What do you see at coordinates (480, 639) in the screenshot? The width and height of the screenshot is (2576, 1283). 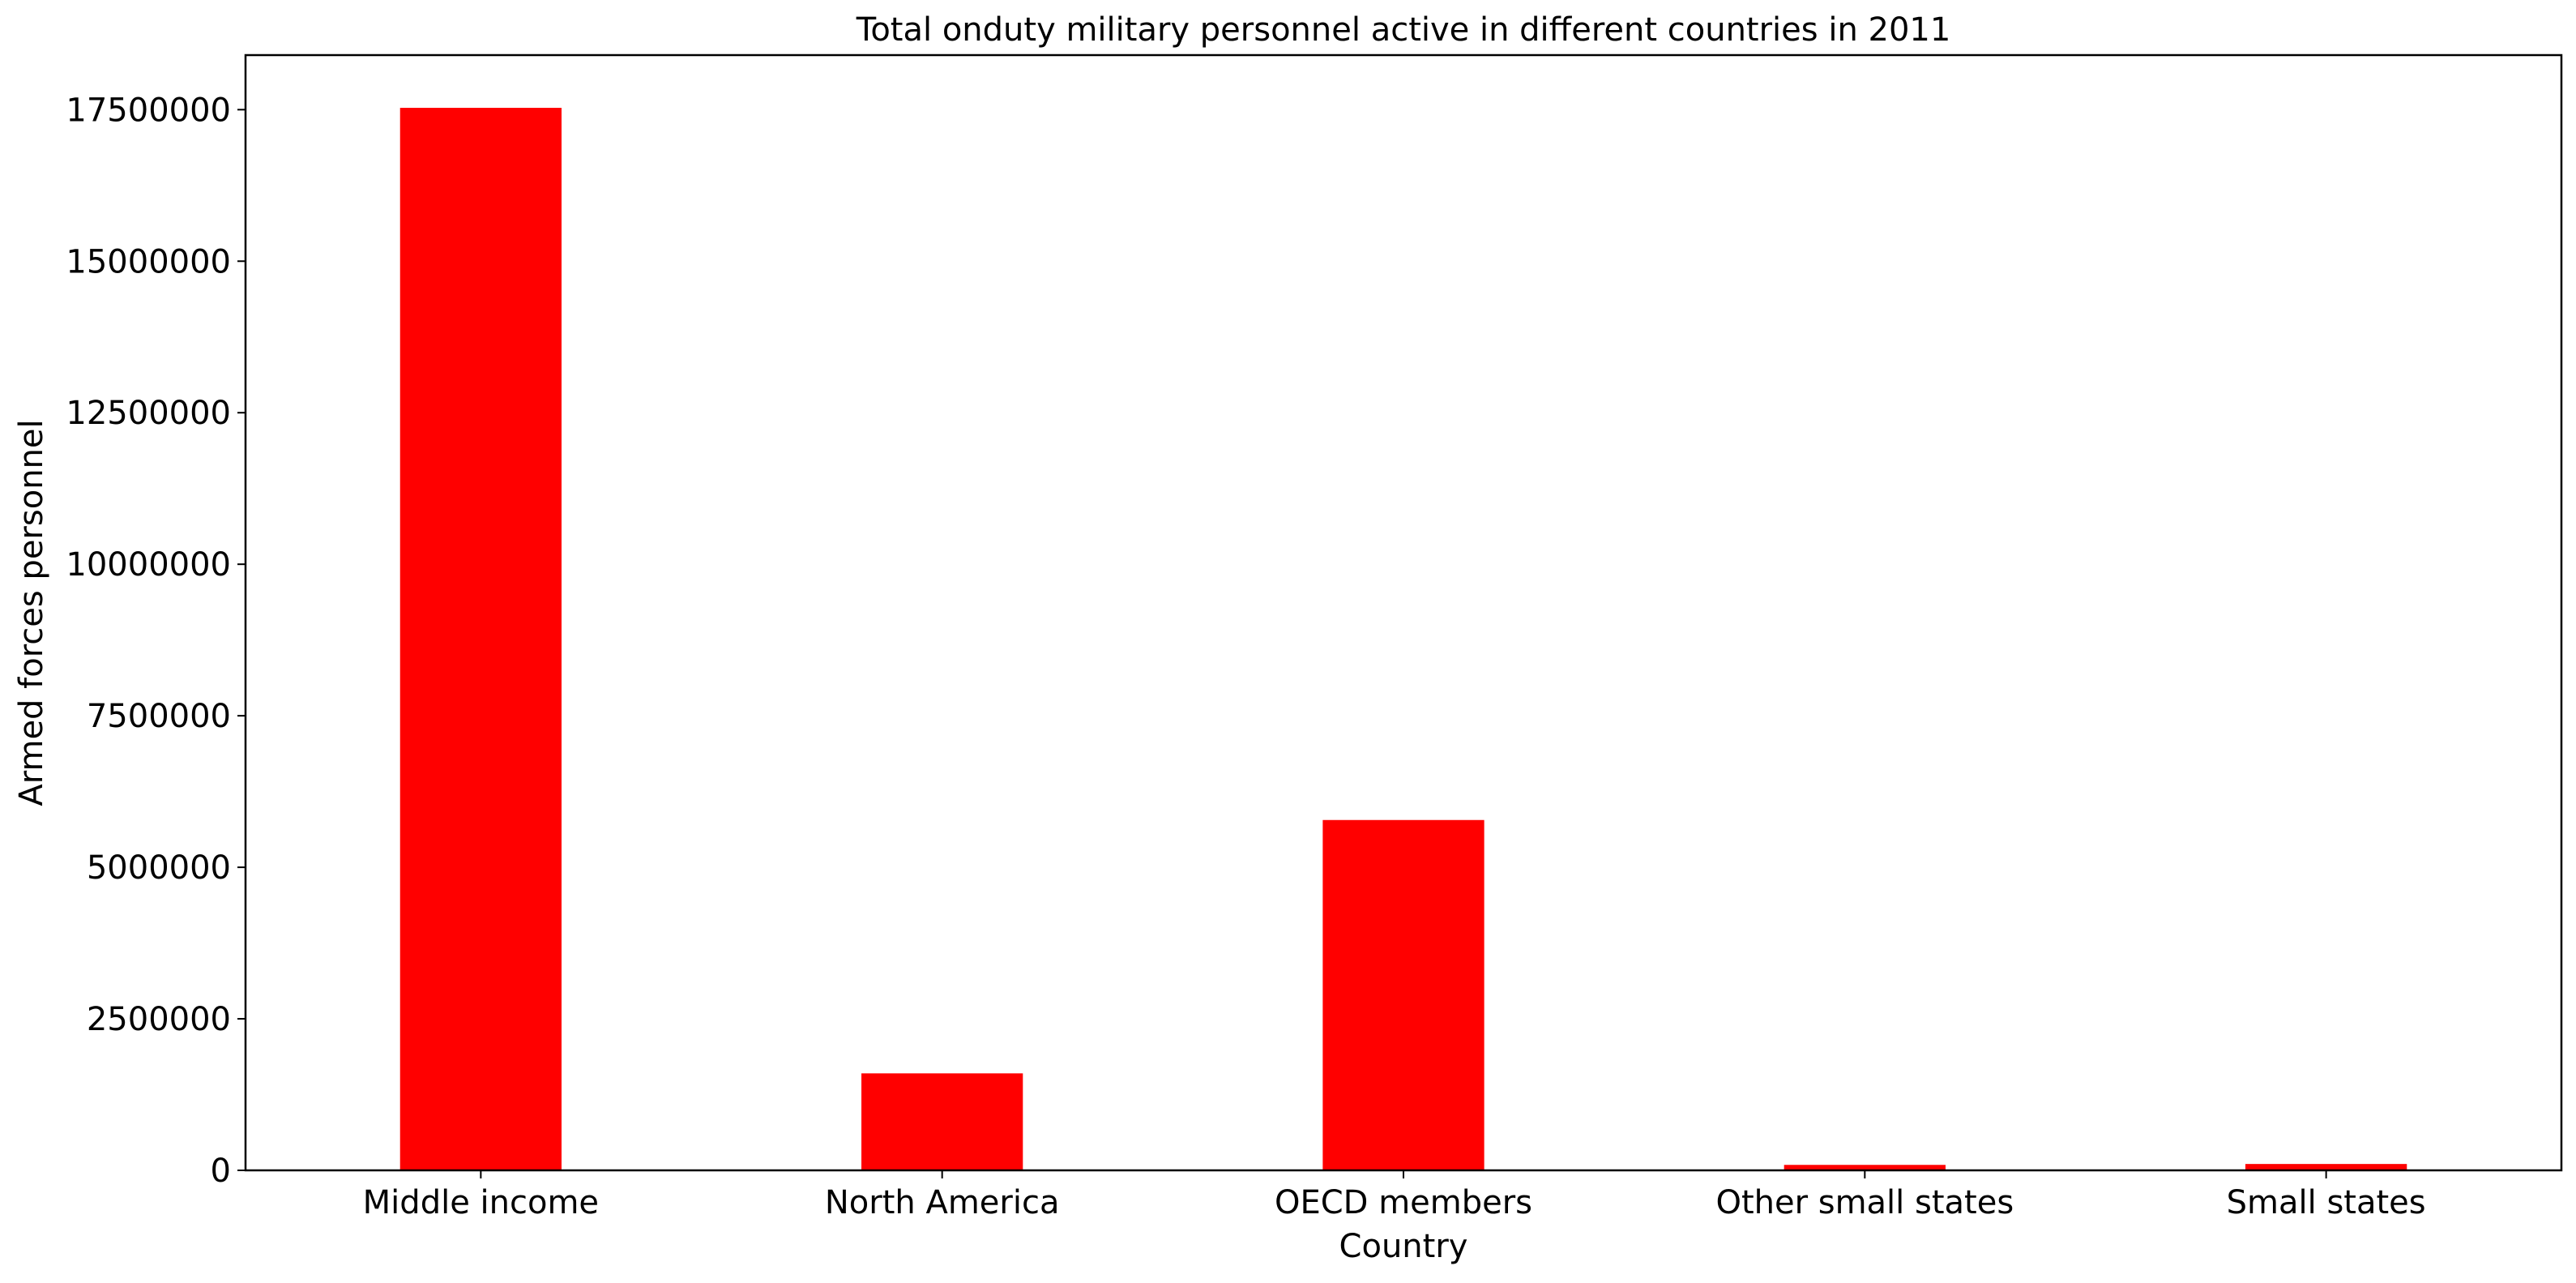 I see `bar-middle-income` at bounding box center [480, 639].